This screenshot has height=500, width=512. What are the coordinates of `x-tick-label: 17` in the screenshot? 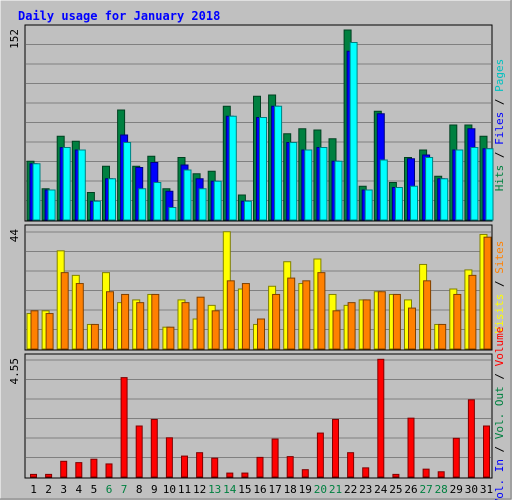 It's located at (274, 489).